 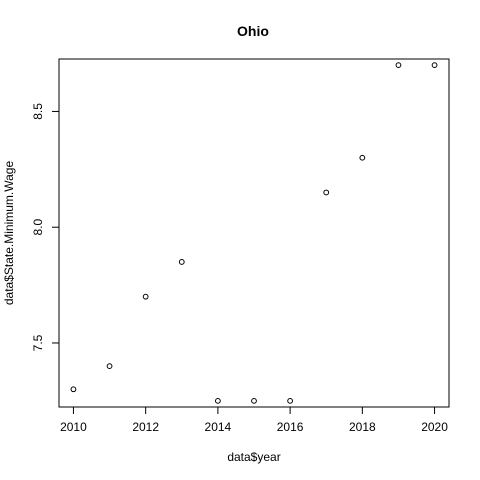 What do you see at coordinates (9, 233) in the screenshot?
I see `y-axis-label: data$State.Minimum.Wage` at bounding box center [9, 233].